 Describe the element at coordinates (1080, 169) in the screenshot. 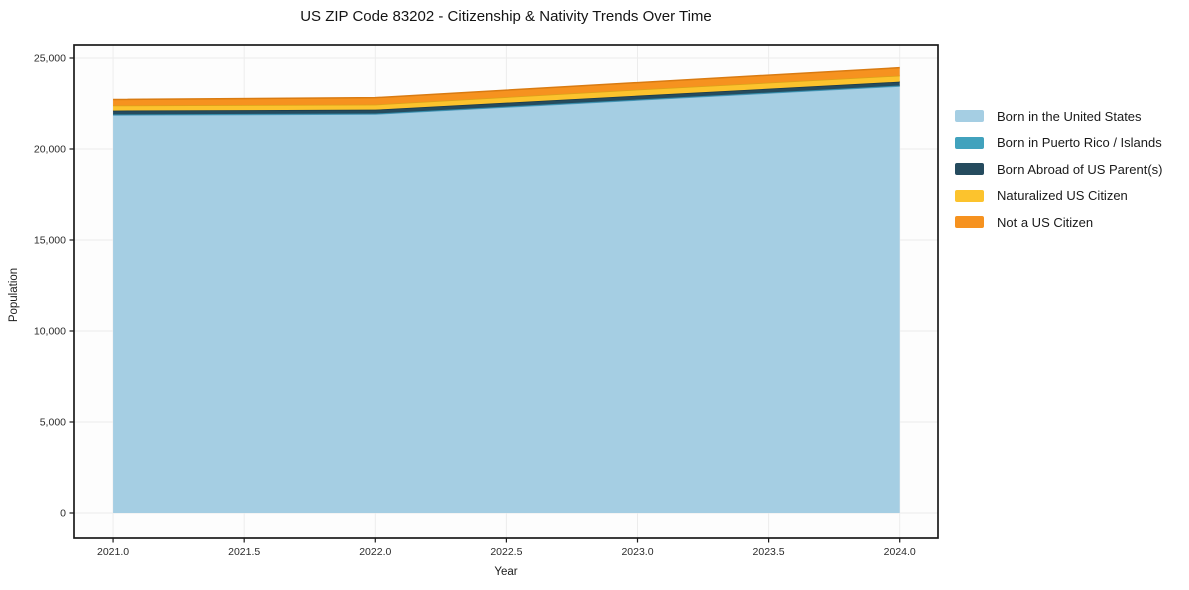

I see `legend-label: Born Abroad of US Parent(s)` at that location.